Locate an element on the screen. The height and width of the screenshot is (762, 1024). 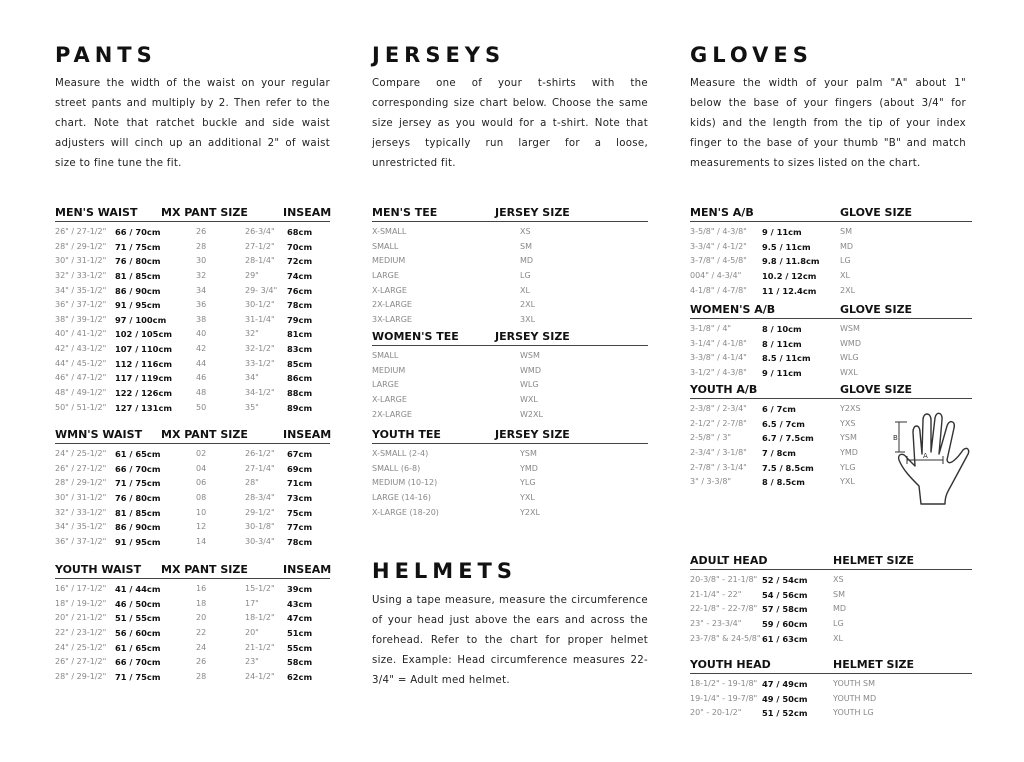
table-header: YOUTH WAIST MX PANT SIZE INSEAM is located at coordinates (193, 571).